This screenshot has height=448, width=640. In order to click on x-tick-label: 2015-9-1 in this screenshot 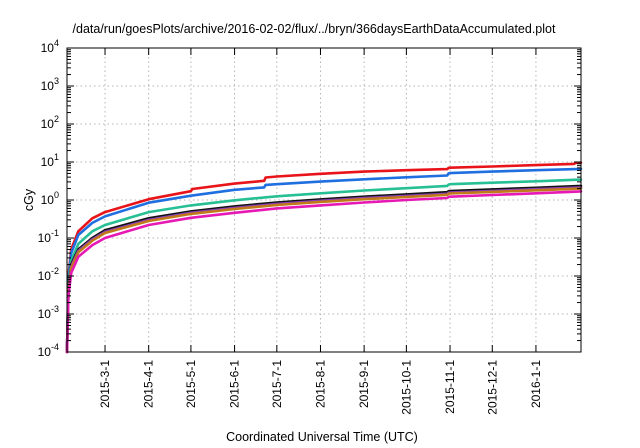, I will do `click(364, 384)`.